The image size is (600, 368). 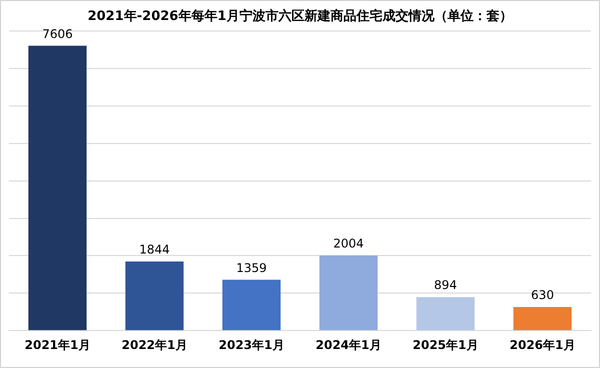 What do you see at coordinates (542, 295) in the screenshot?
I see `data-label: 630` at bounding box center [542, 295].